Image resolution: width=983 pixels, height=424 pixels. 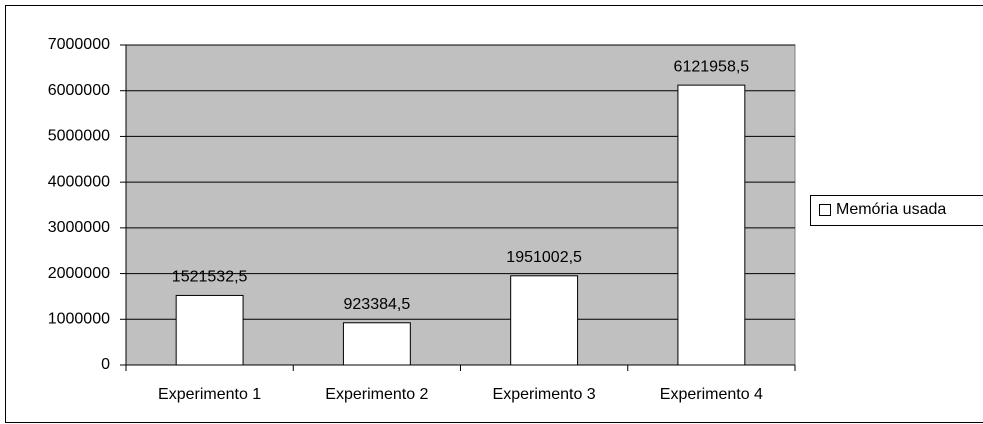 I want to click on y-tick-label: 2000000, so click(x=79, y=273).